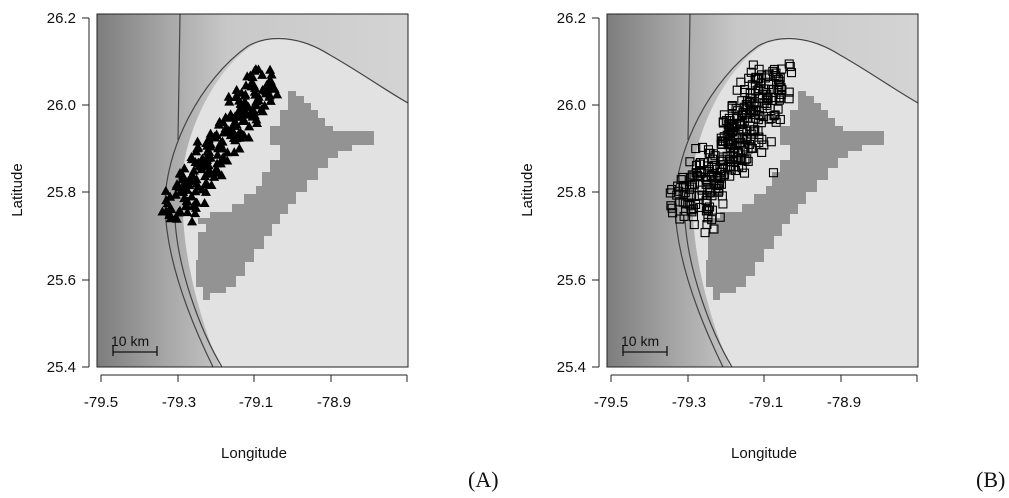 This screenshot has width=1009, height=498. Describe the element at coordinates (764, 453) in the screenshot. I see `x-axis-title: Longitude` at that location.